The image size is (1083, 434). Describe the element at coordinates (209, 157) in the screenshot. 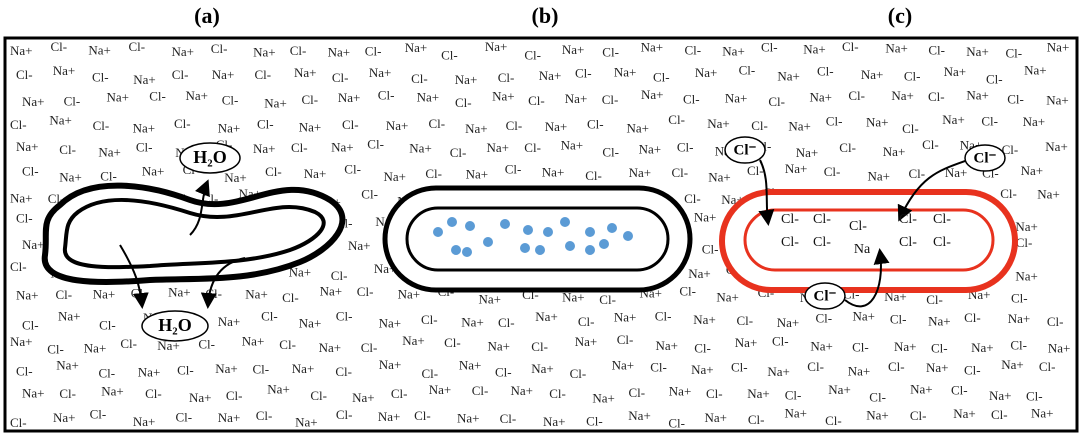

I see `water-label: H₂O` at that location.